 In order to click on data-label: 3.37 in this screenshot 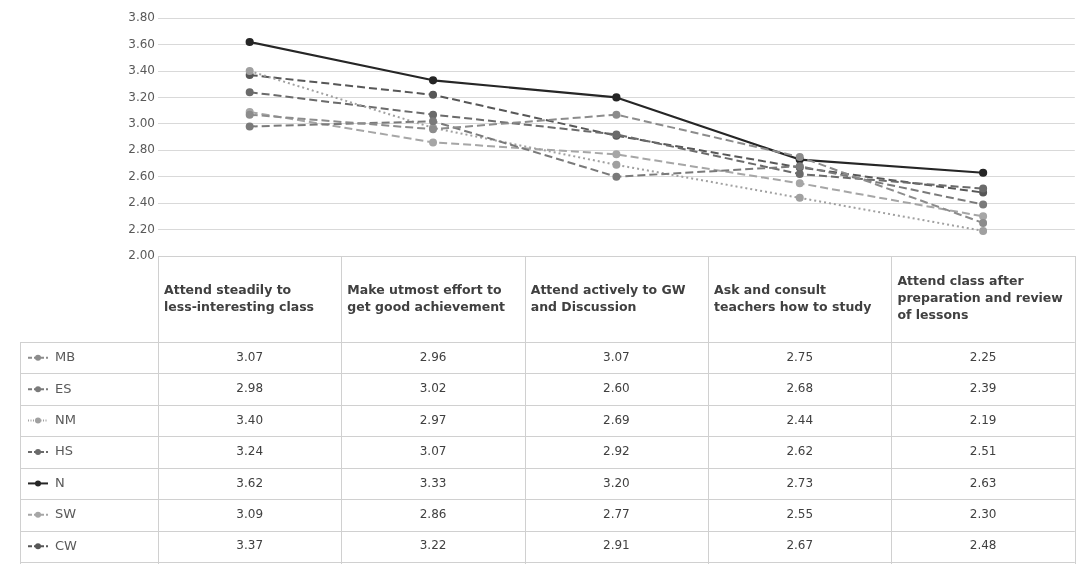, I will do `click(250, 545)`.